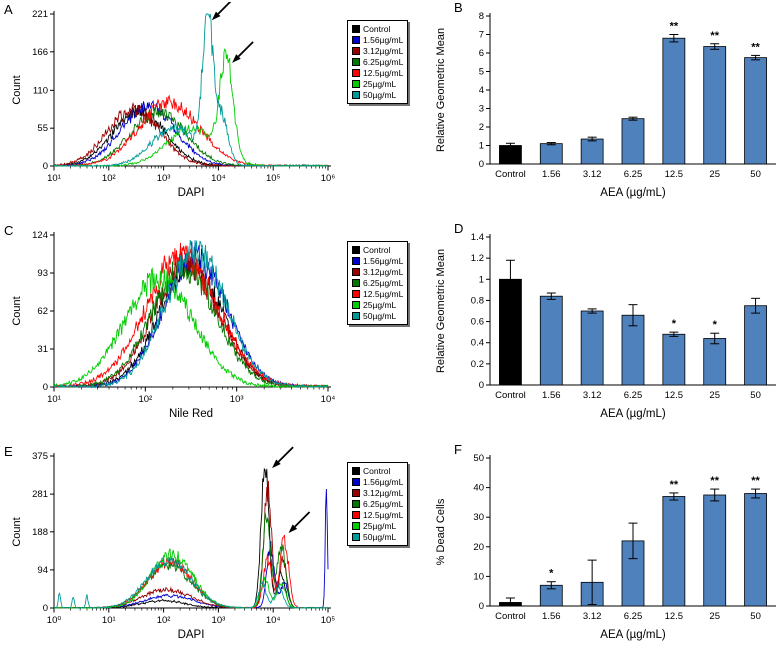  I want to click on y-tick-label: 7, so click(481, 35).